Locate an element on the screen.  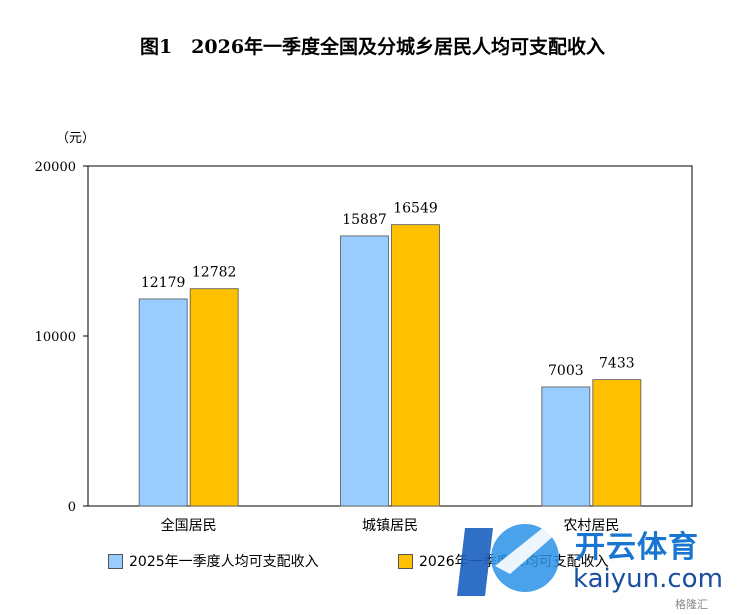
x-axis: 全国居民 城镇居民 农村居民 is located at coordinates (390, 525).